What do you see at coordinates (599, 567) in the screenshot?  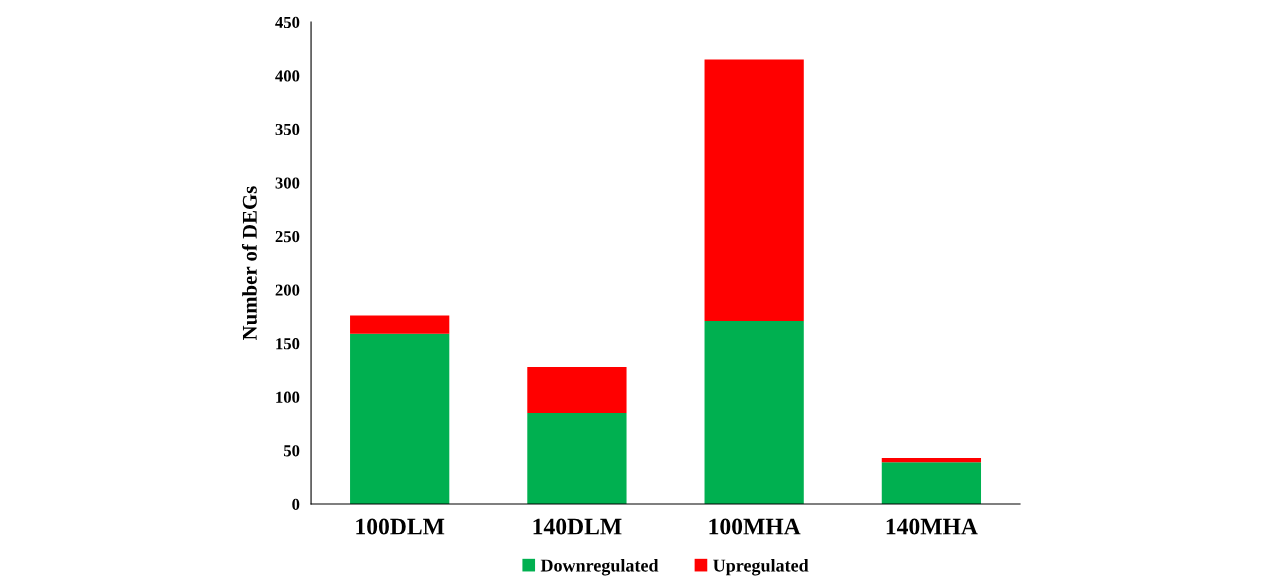 I see `legend-label: Downregulated` at bounding box center [599, 567].